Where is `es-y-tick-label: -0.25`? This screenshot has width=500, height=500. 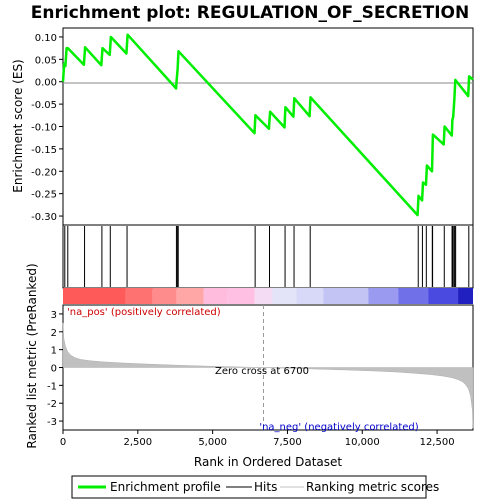
es-y-tick-label: -0.25 is located at coordinates (44, 195).